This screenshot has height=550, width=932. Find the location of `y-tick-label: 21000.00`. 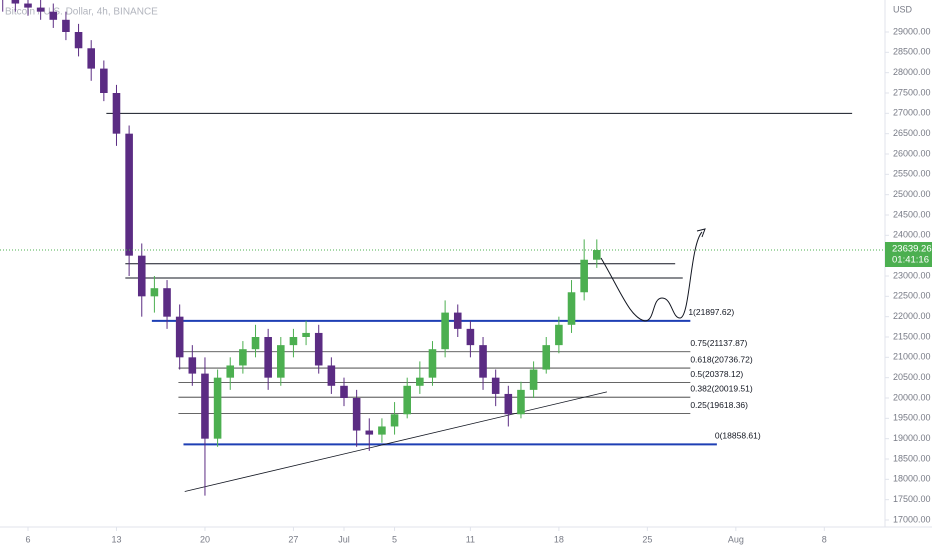

y-tick-label: 21000.00 is located at coordinates (912, 357).